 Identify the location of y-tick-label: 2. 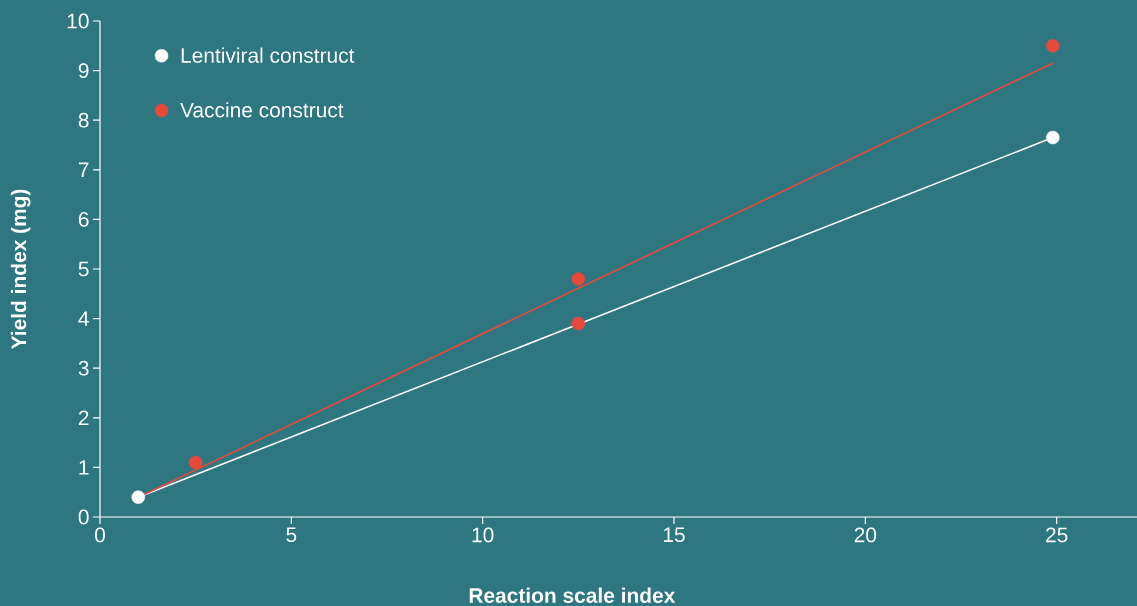
(83, 418).